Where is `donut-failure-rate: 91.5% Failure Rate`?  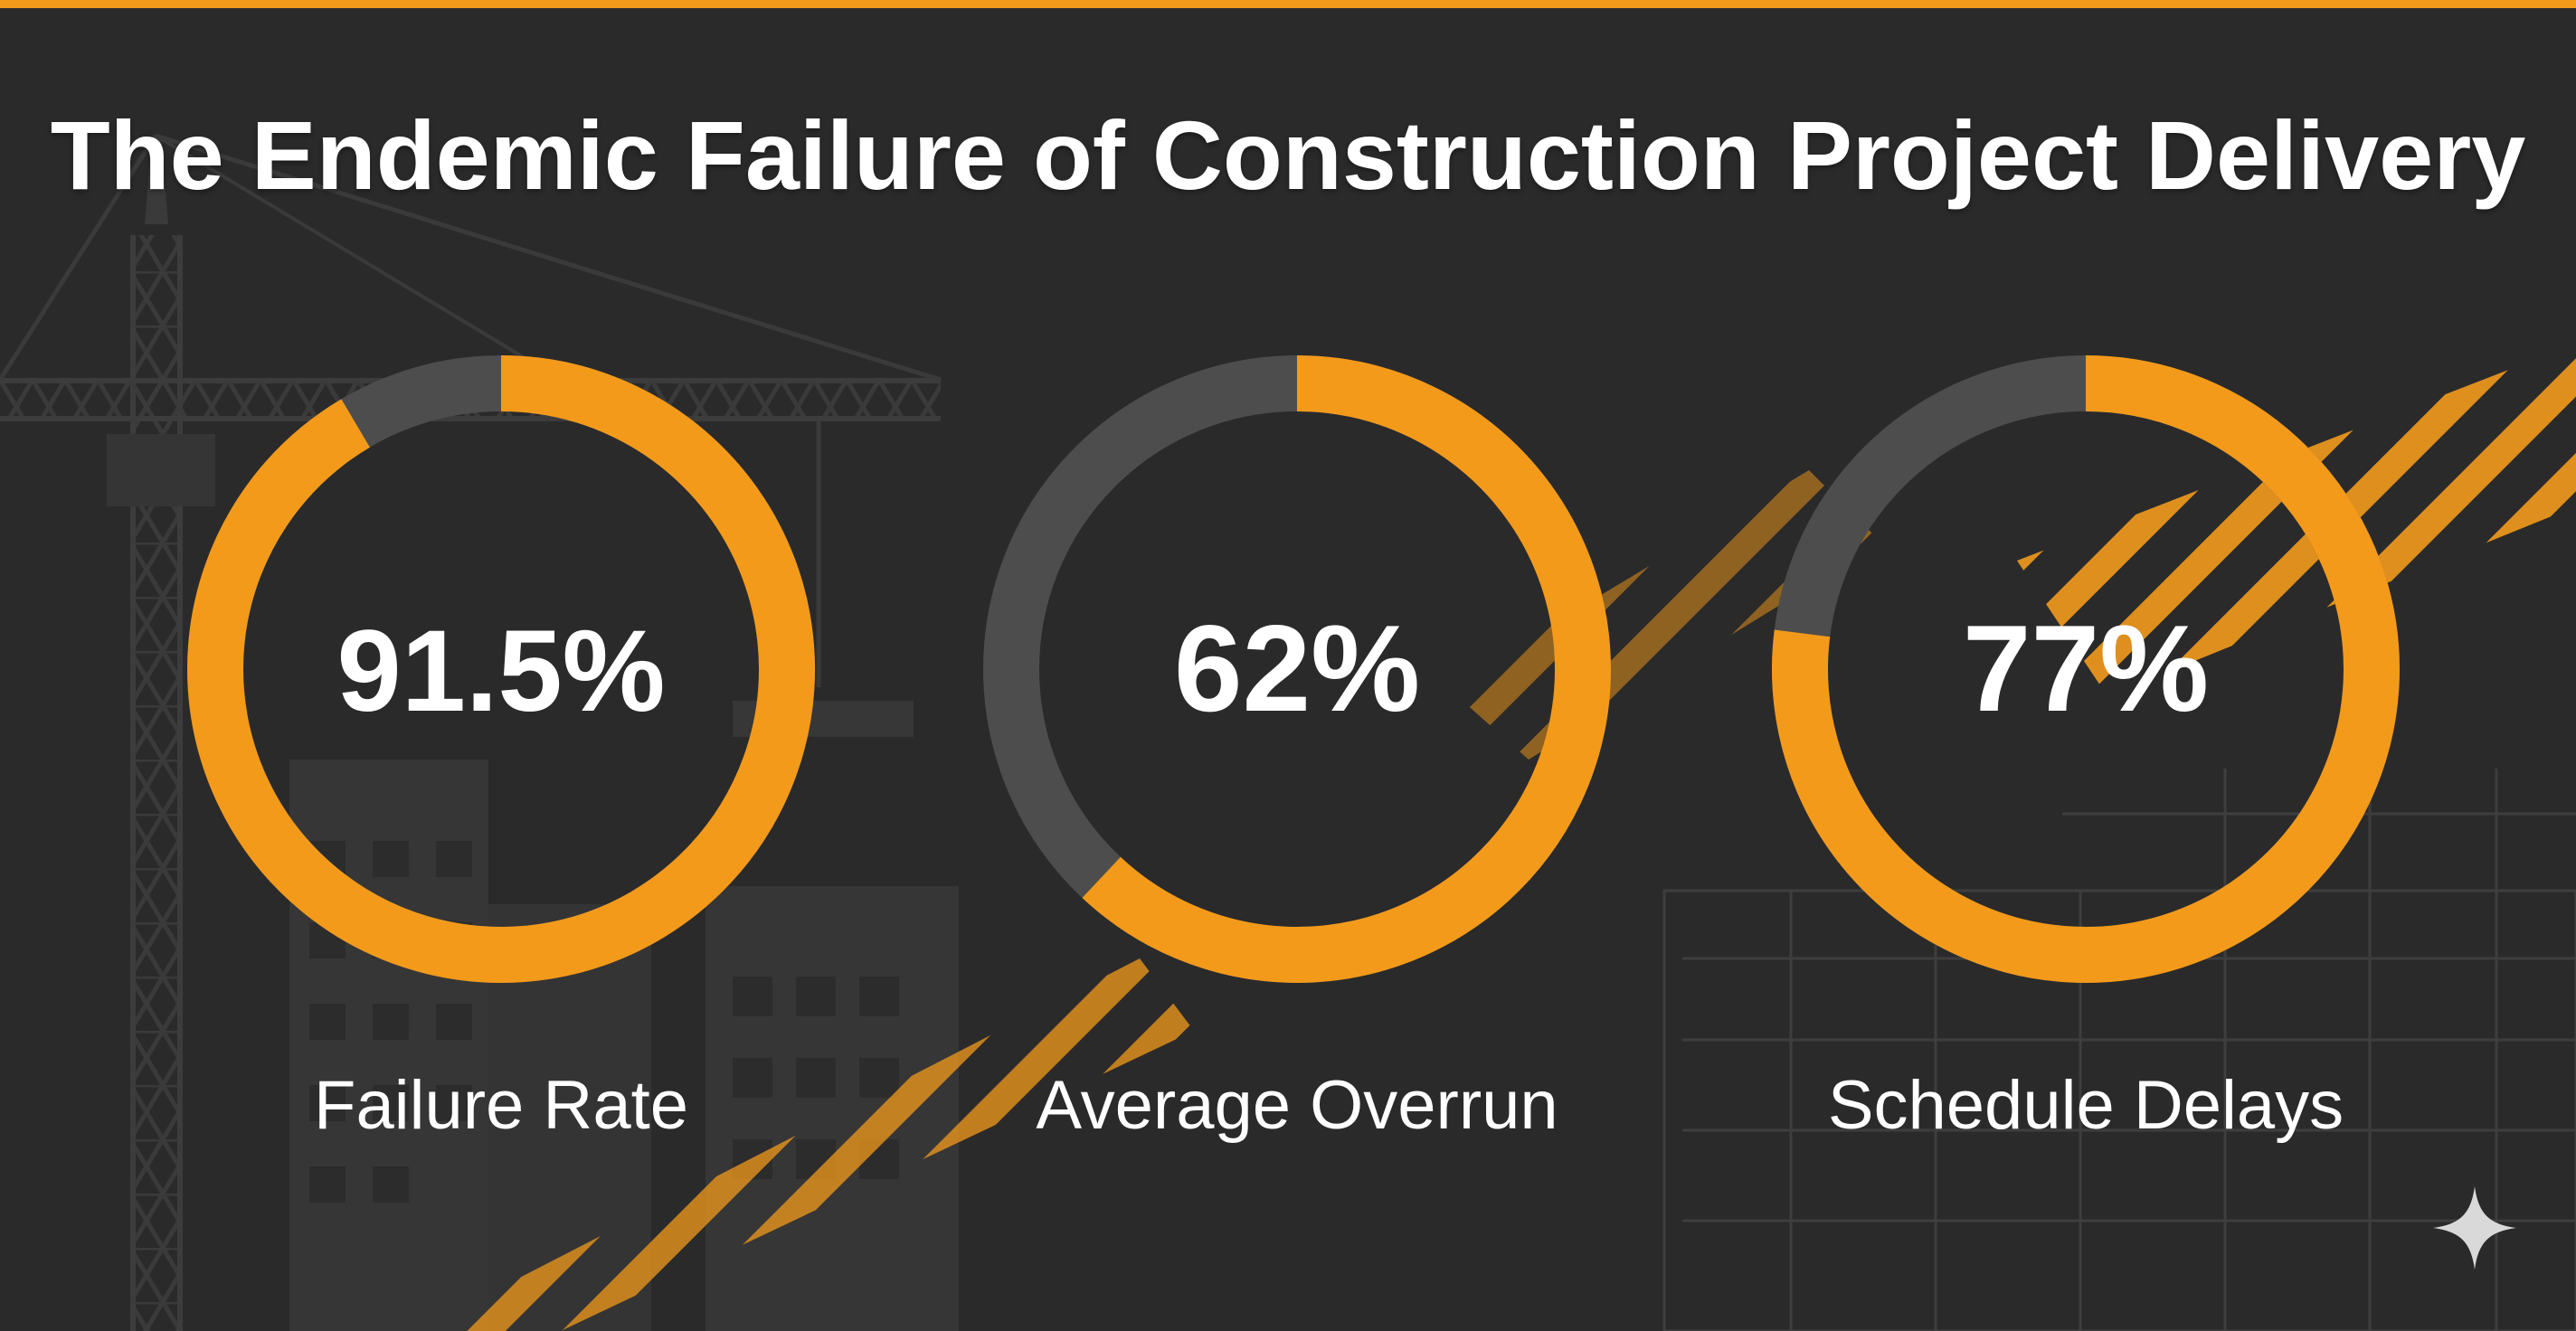 donut-failure-rate: 91.5% Failure Rate is located at coordinates (501, 749).